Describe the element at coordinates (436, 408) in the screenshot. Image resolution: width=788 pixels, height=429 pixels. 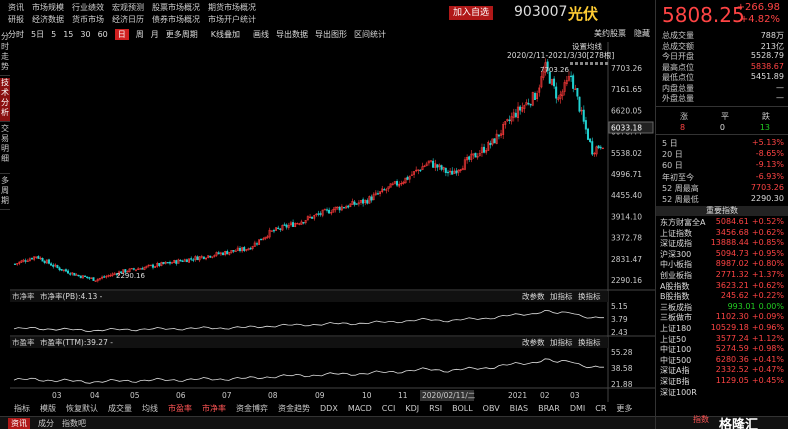
I see `indicator-tab: RSI` at that location.